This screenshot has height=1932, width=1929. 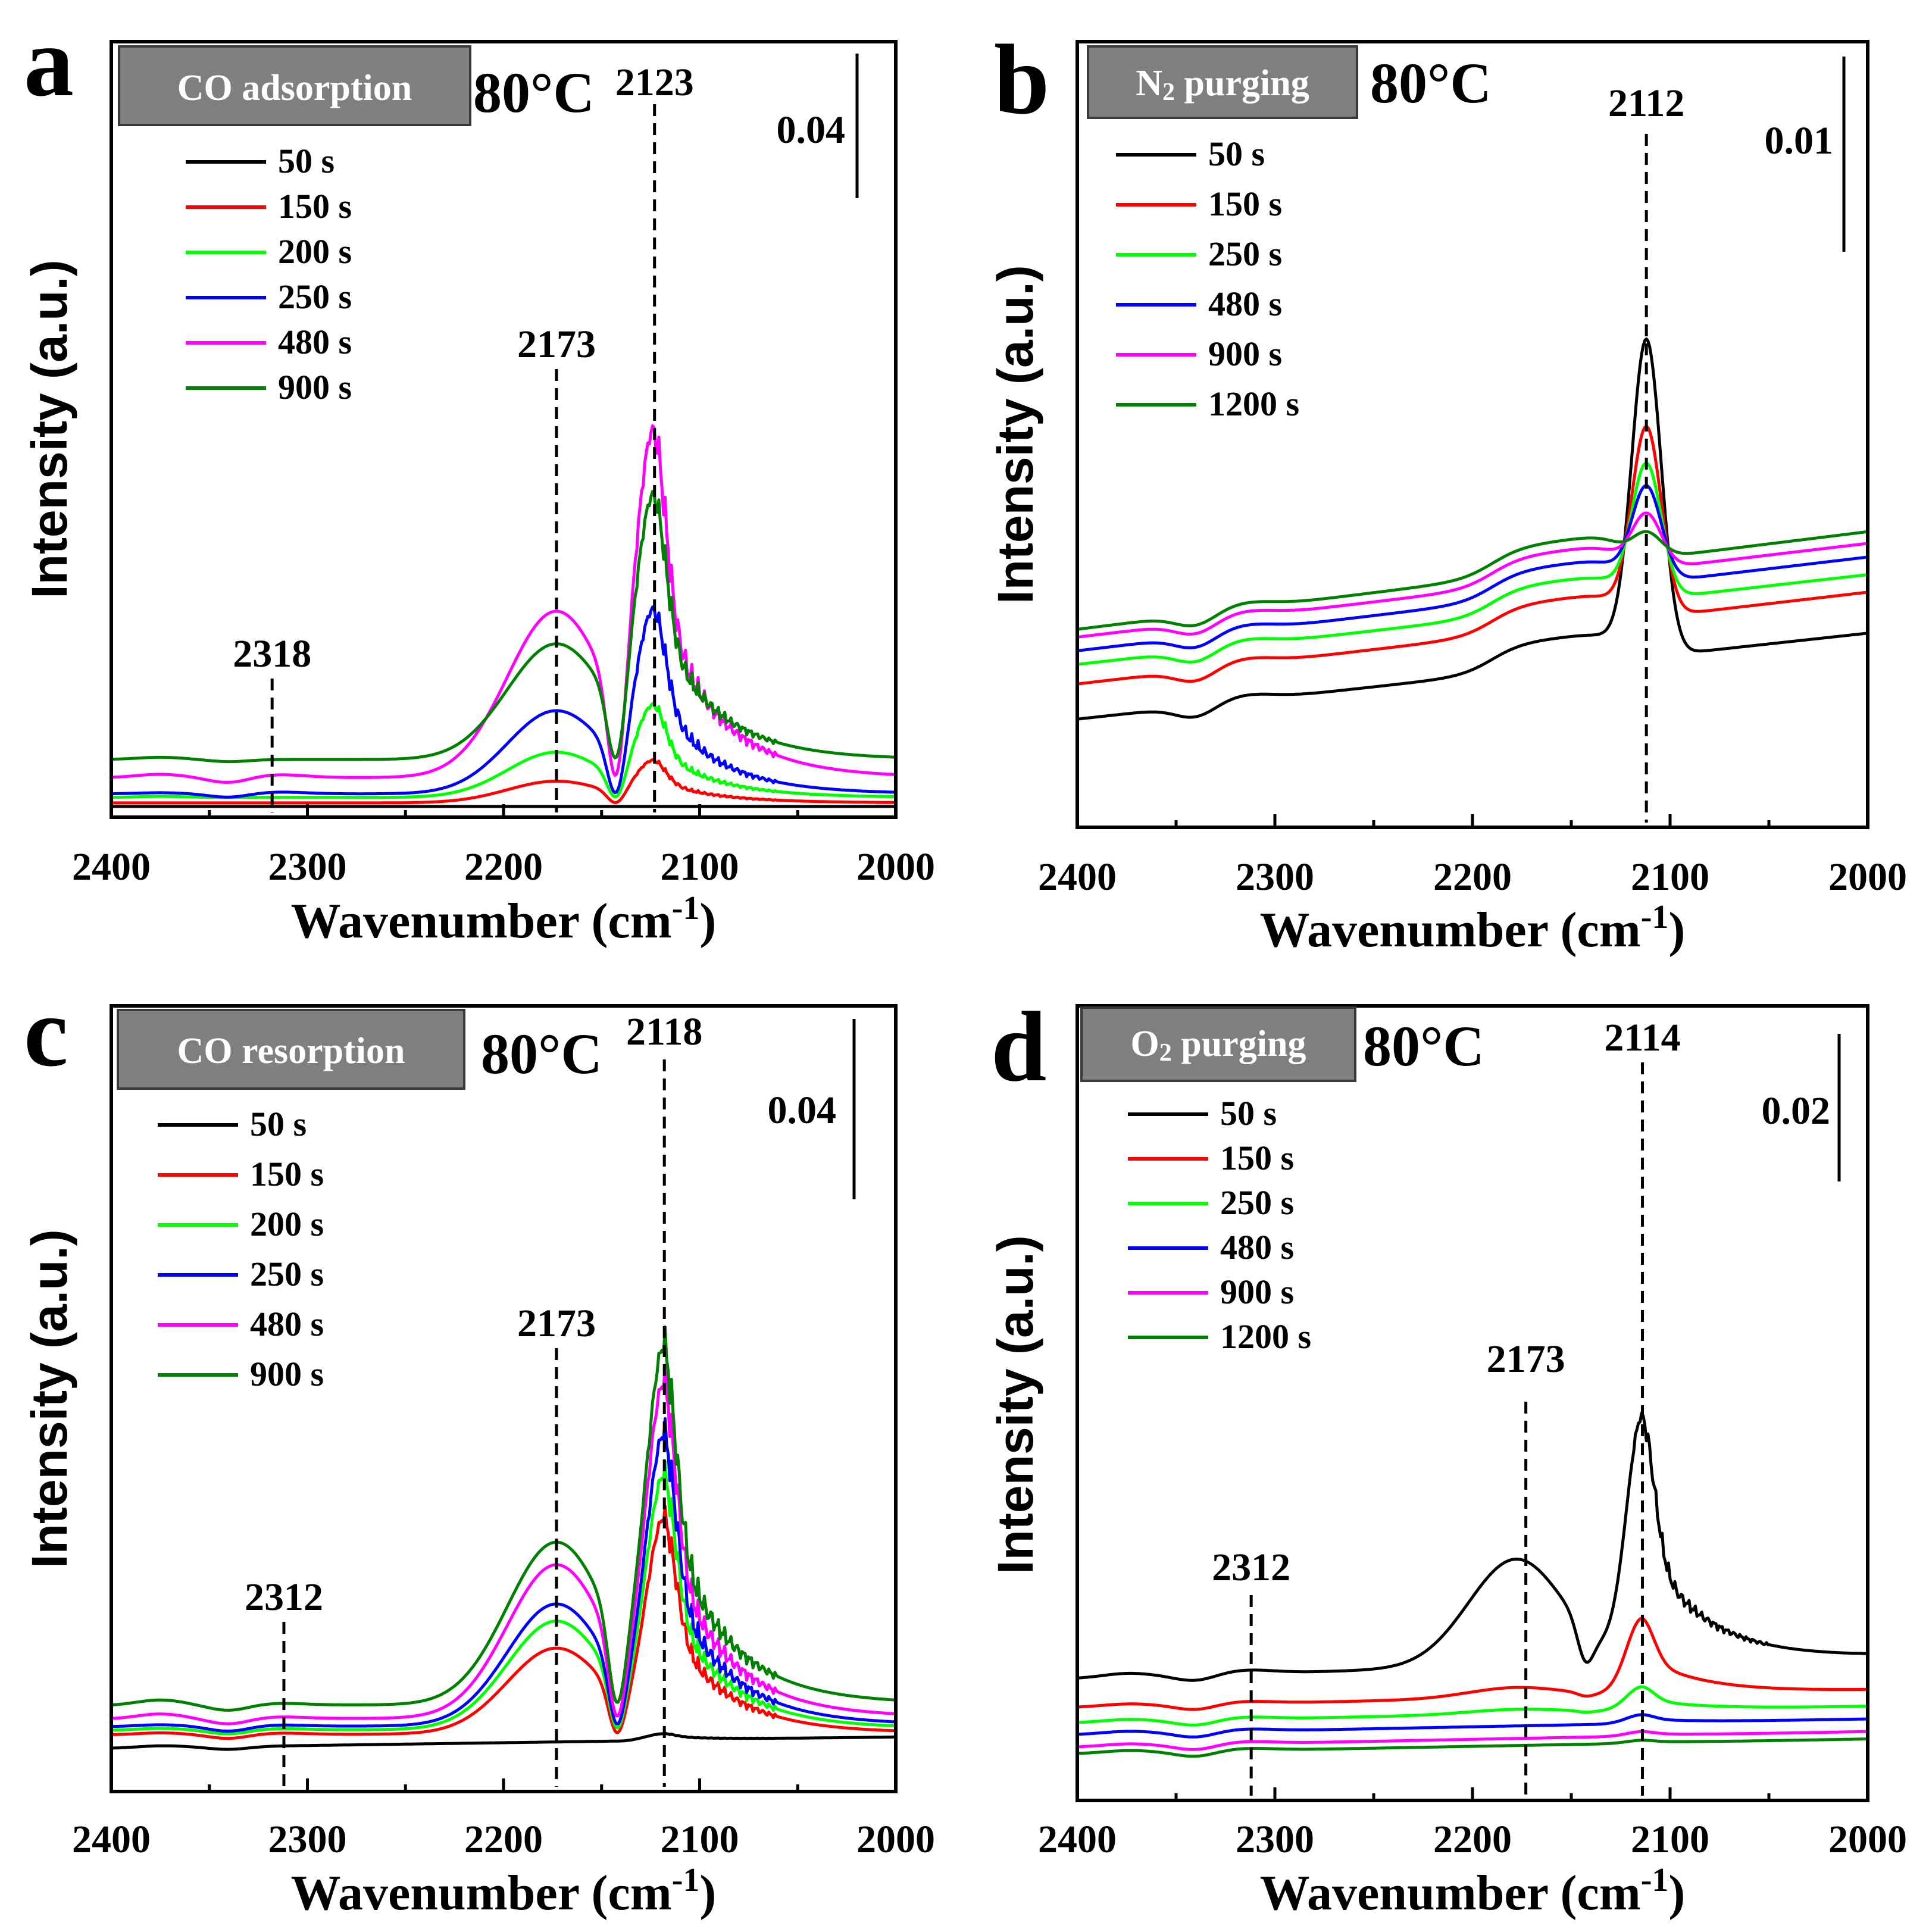 I want to click on panel-b-series-900s, so click(x=1472, y=575).